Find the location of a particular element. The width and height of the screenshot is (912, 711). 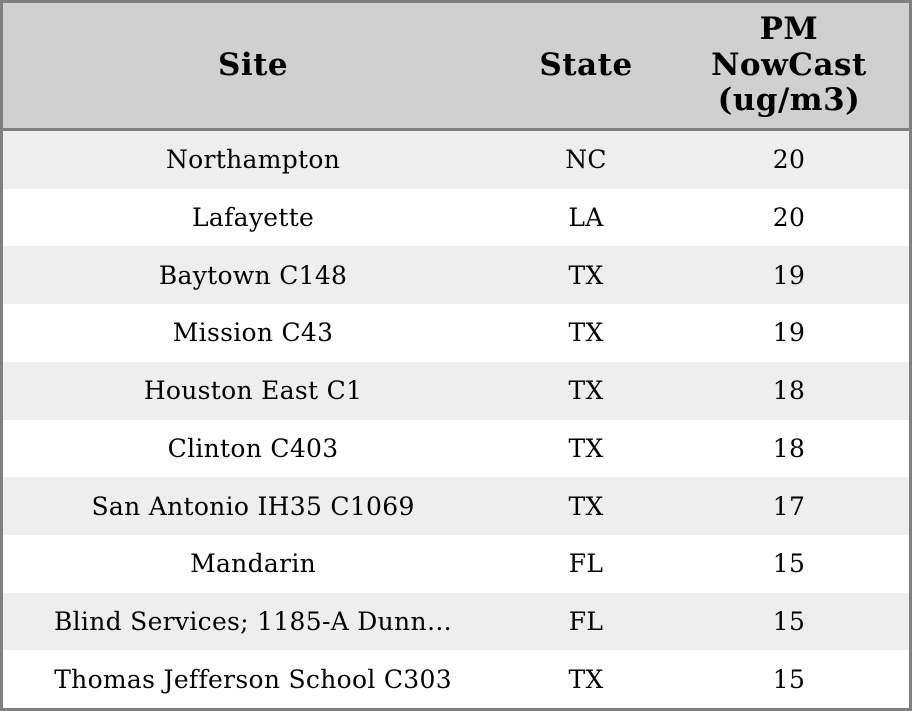

cell-state: NC is located at coordinates (586, 160).